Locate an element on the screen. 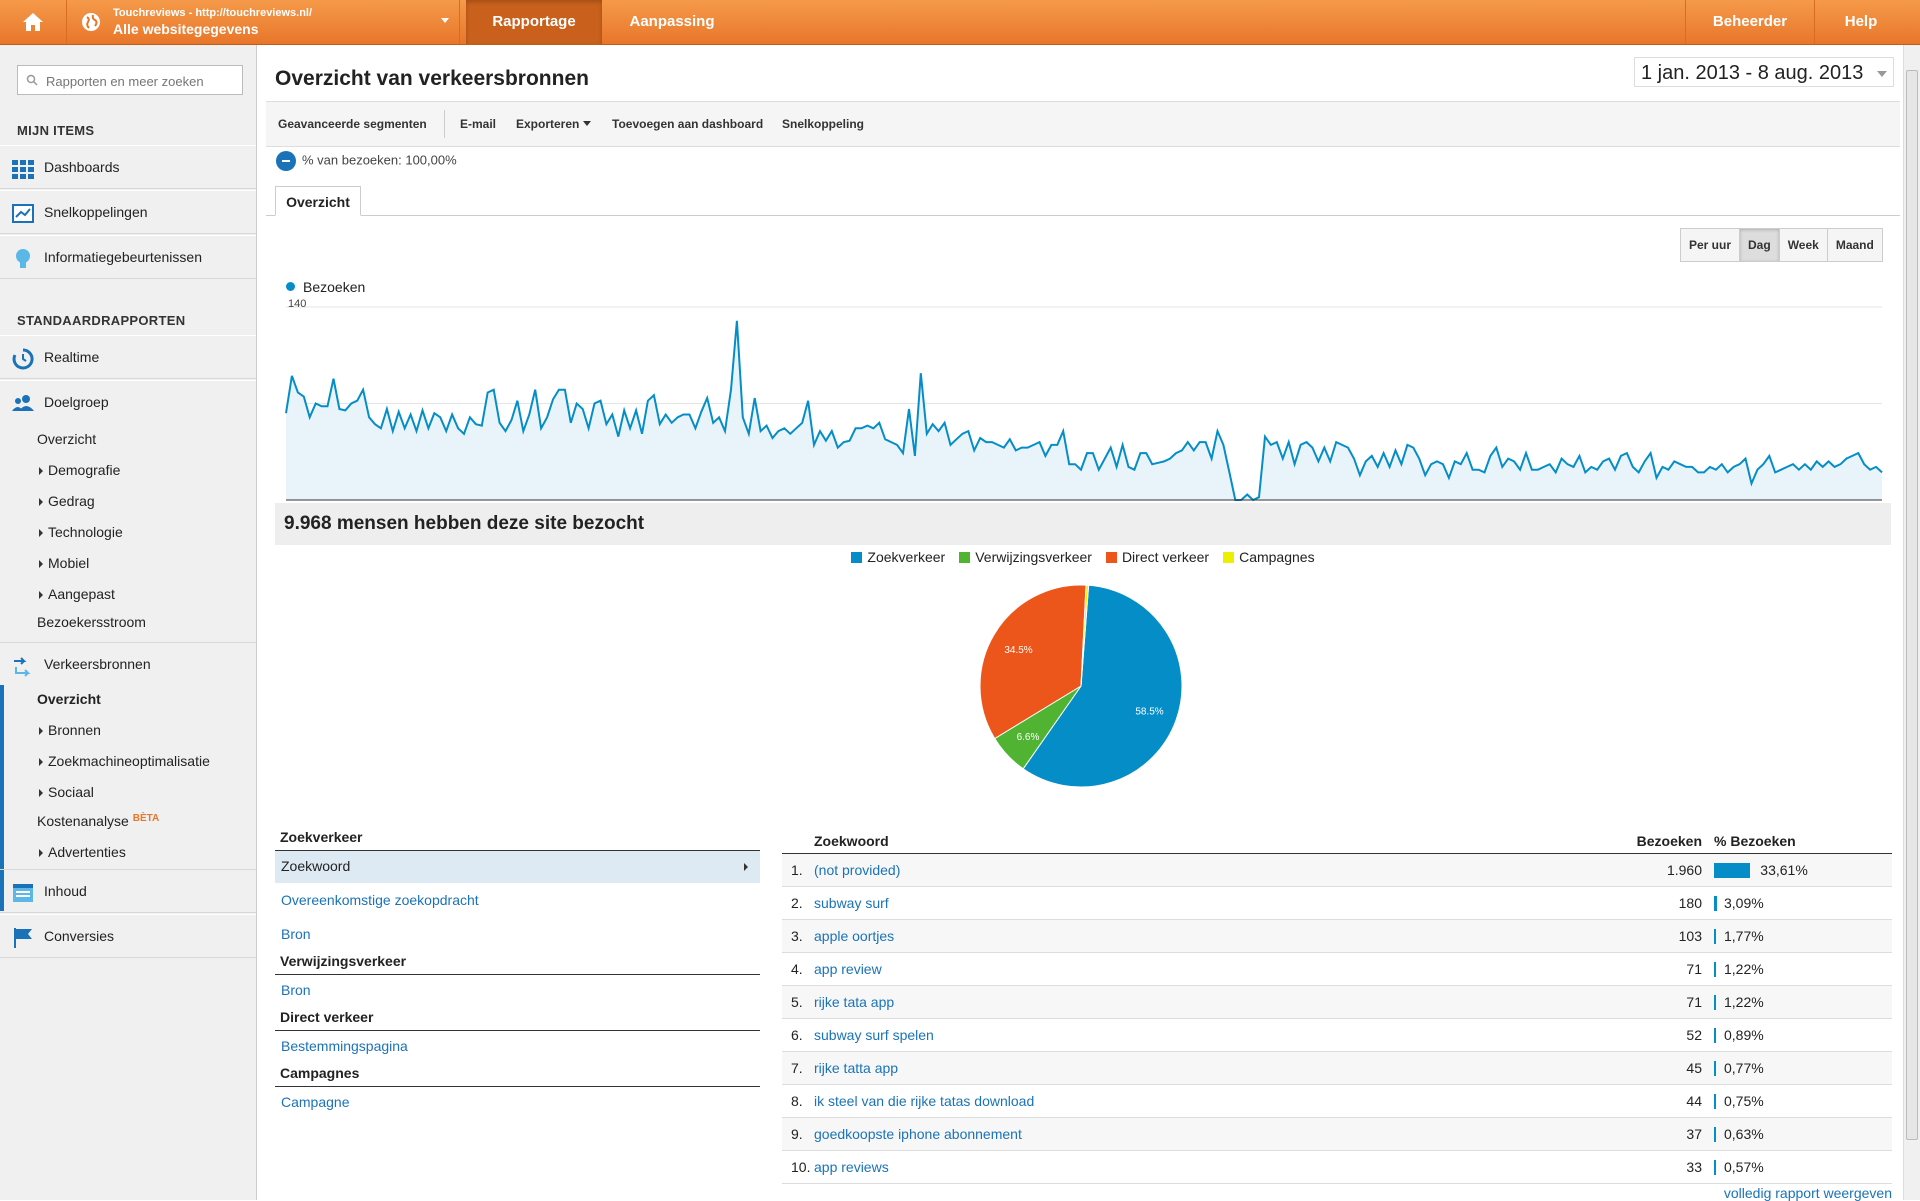 The image size is (1920, 1201). sidebar-item-label: Snelkoppelingen is located at coordinates (96, 212).